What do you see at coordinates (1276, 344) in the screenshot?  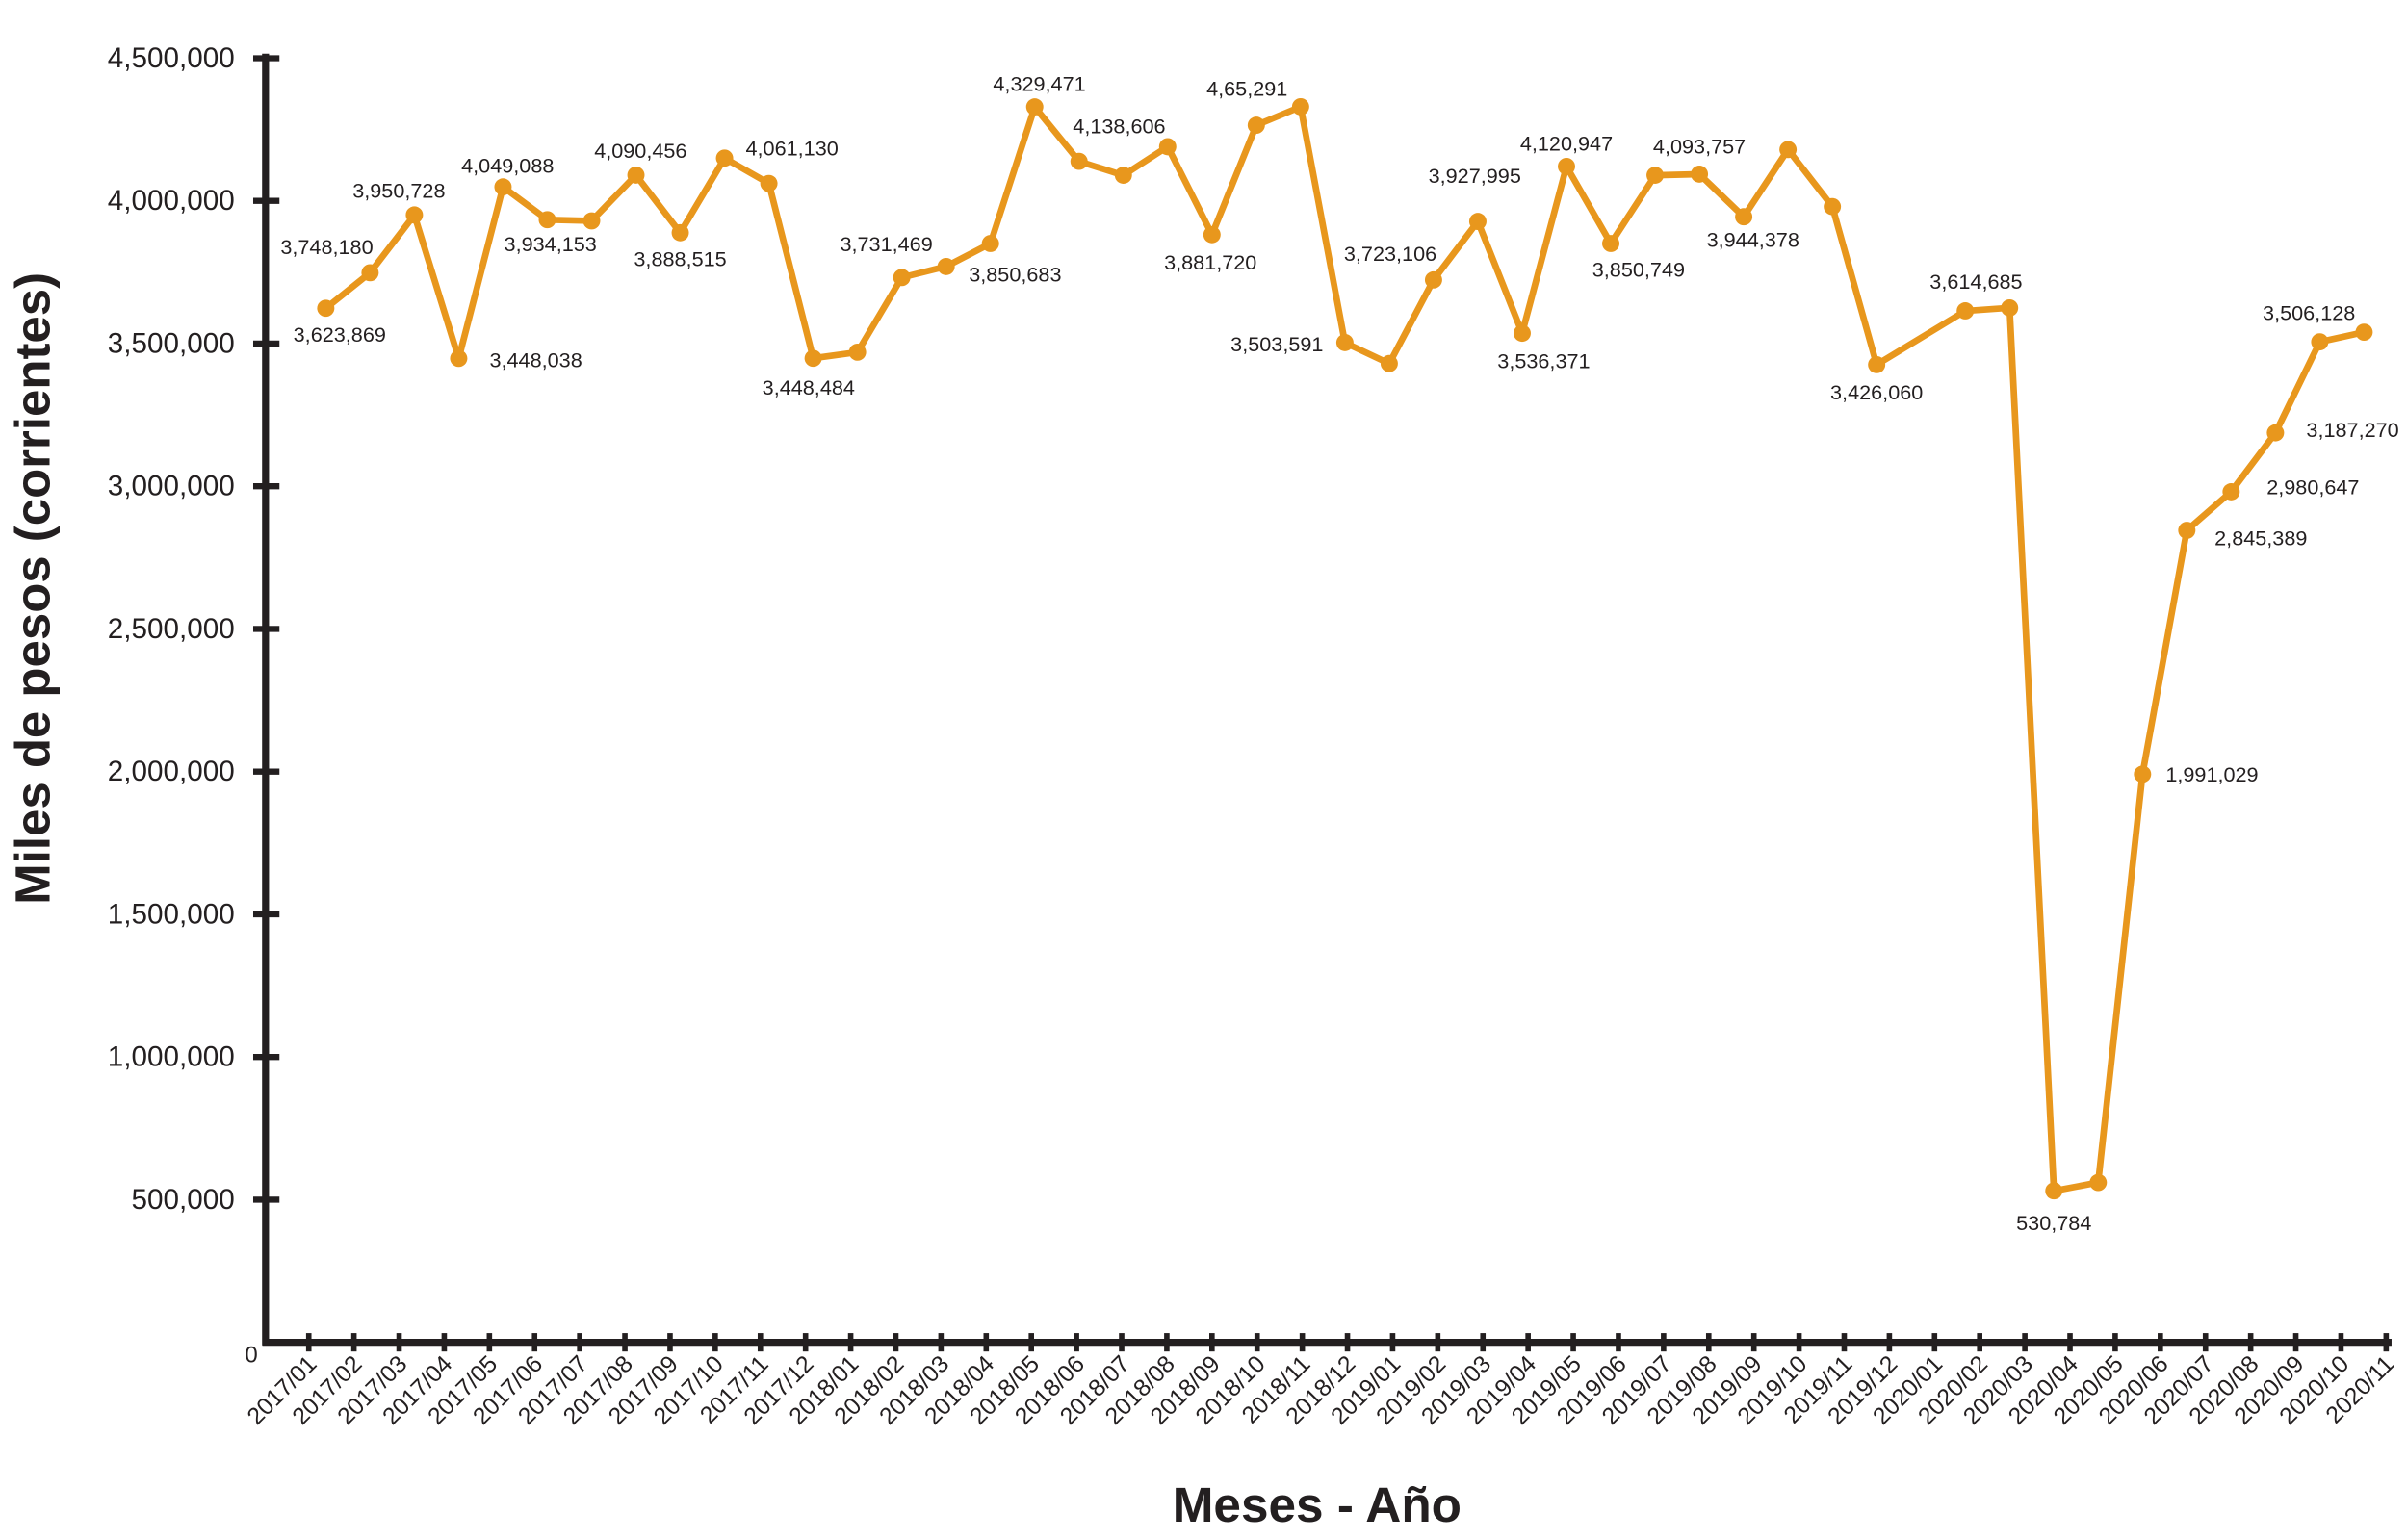 I see `data-label: 3,503,591` at bounding box center [1276, 344].